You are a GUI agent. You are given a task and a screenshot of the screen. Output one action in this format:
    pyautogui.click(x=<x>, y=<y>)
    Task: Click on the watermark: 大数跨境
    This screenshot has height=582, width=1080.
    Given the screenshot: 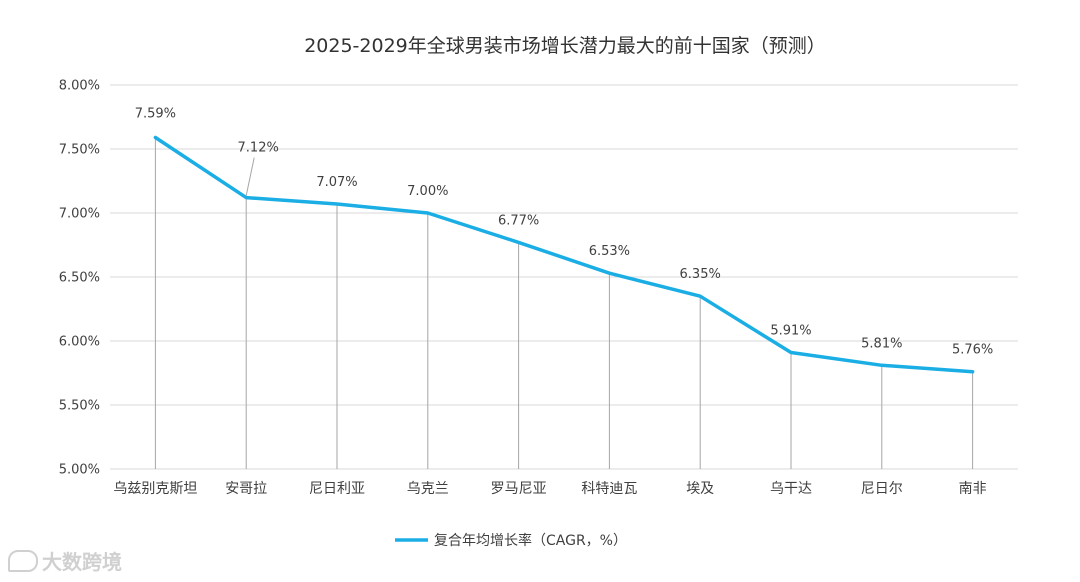 What is the action you would take?
    pyautogui.click(x=65, y=560)
    